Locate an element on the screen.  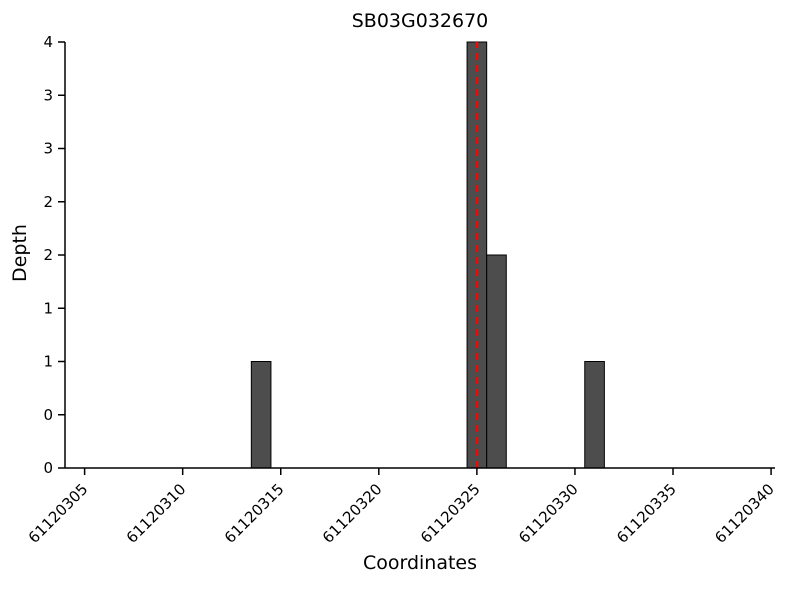
x-tick-label: 61120310 is located at coordinates (156, 513).